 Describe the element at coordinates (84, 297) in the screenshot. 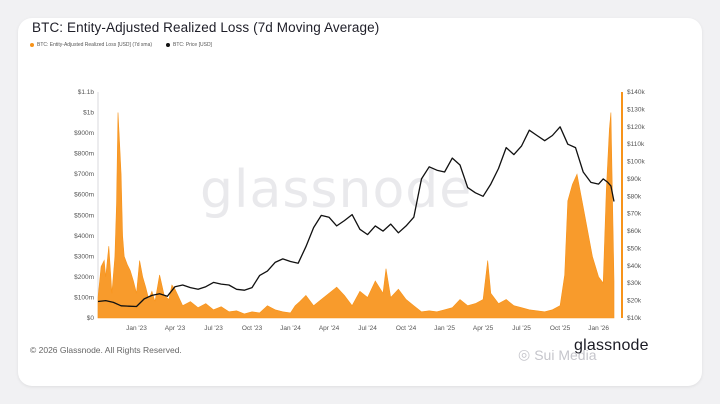

I see `left-tick-label: $100m` at that location.